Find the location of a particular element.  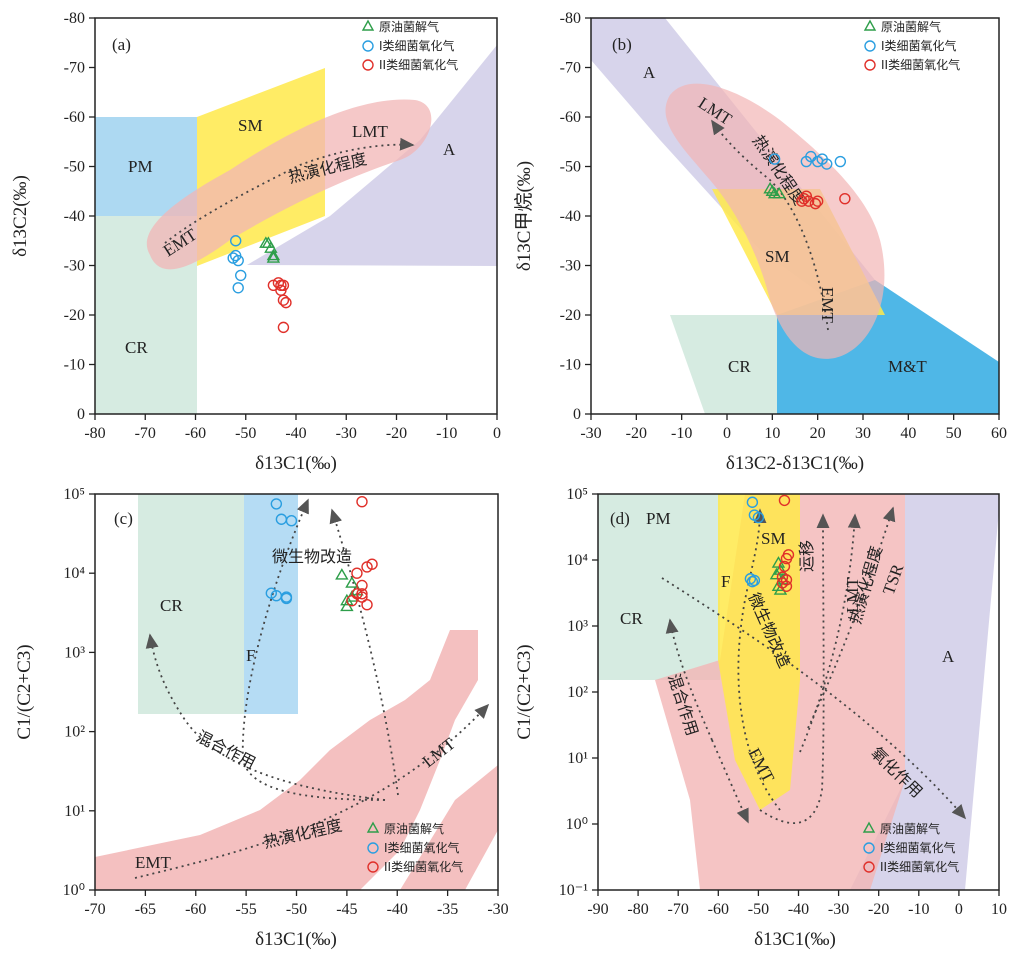

x-tick-label: -60 is located at coordinates (195, 433).